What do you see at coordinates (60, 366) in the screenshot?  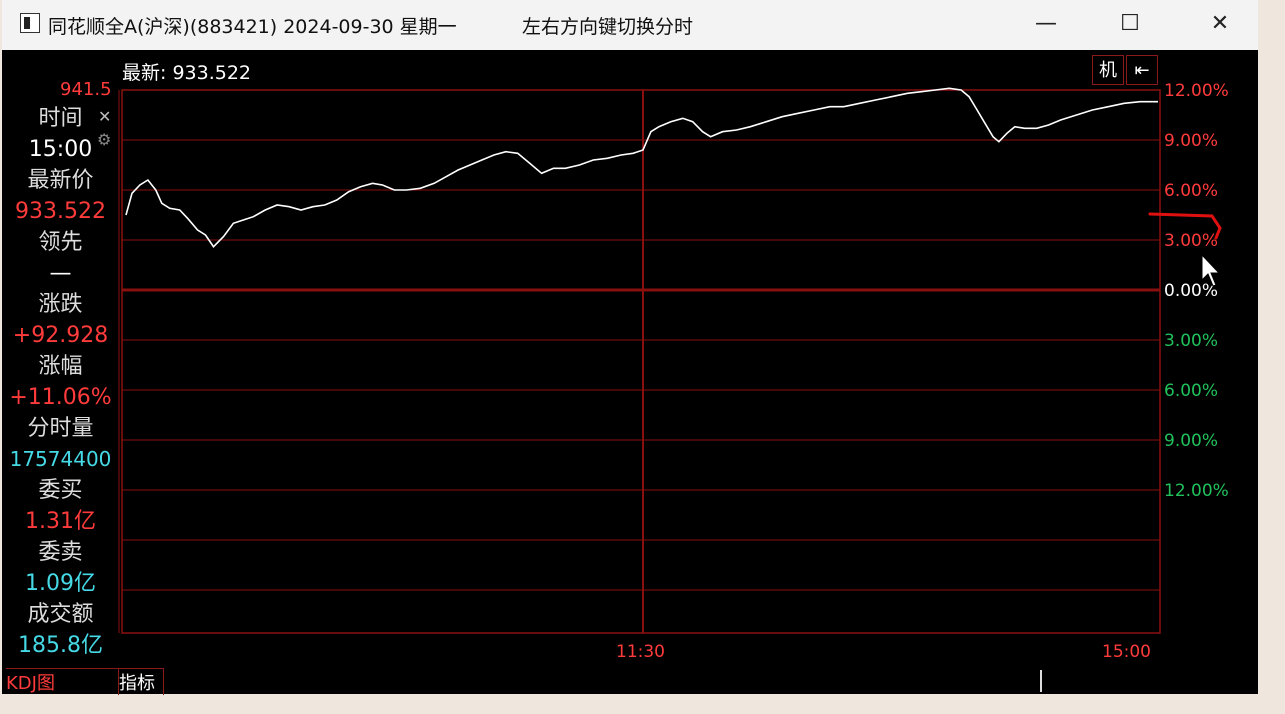 I see `change-pct-label: 涨幅` at bounding box center [60, 366].